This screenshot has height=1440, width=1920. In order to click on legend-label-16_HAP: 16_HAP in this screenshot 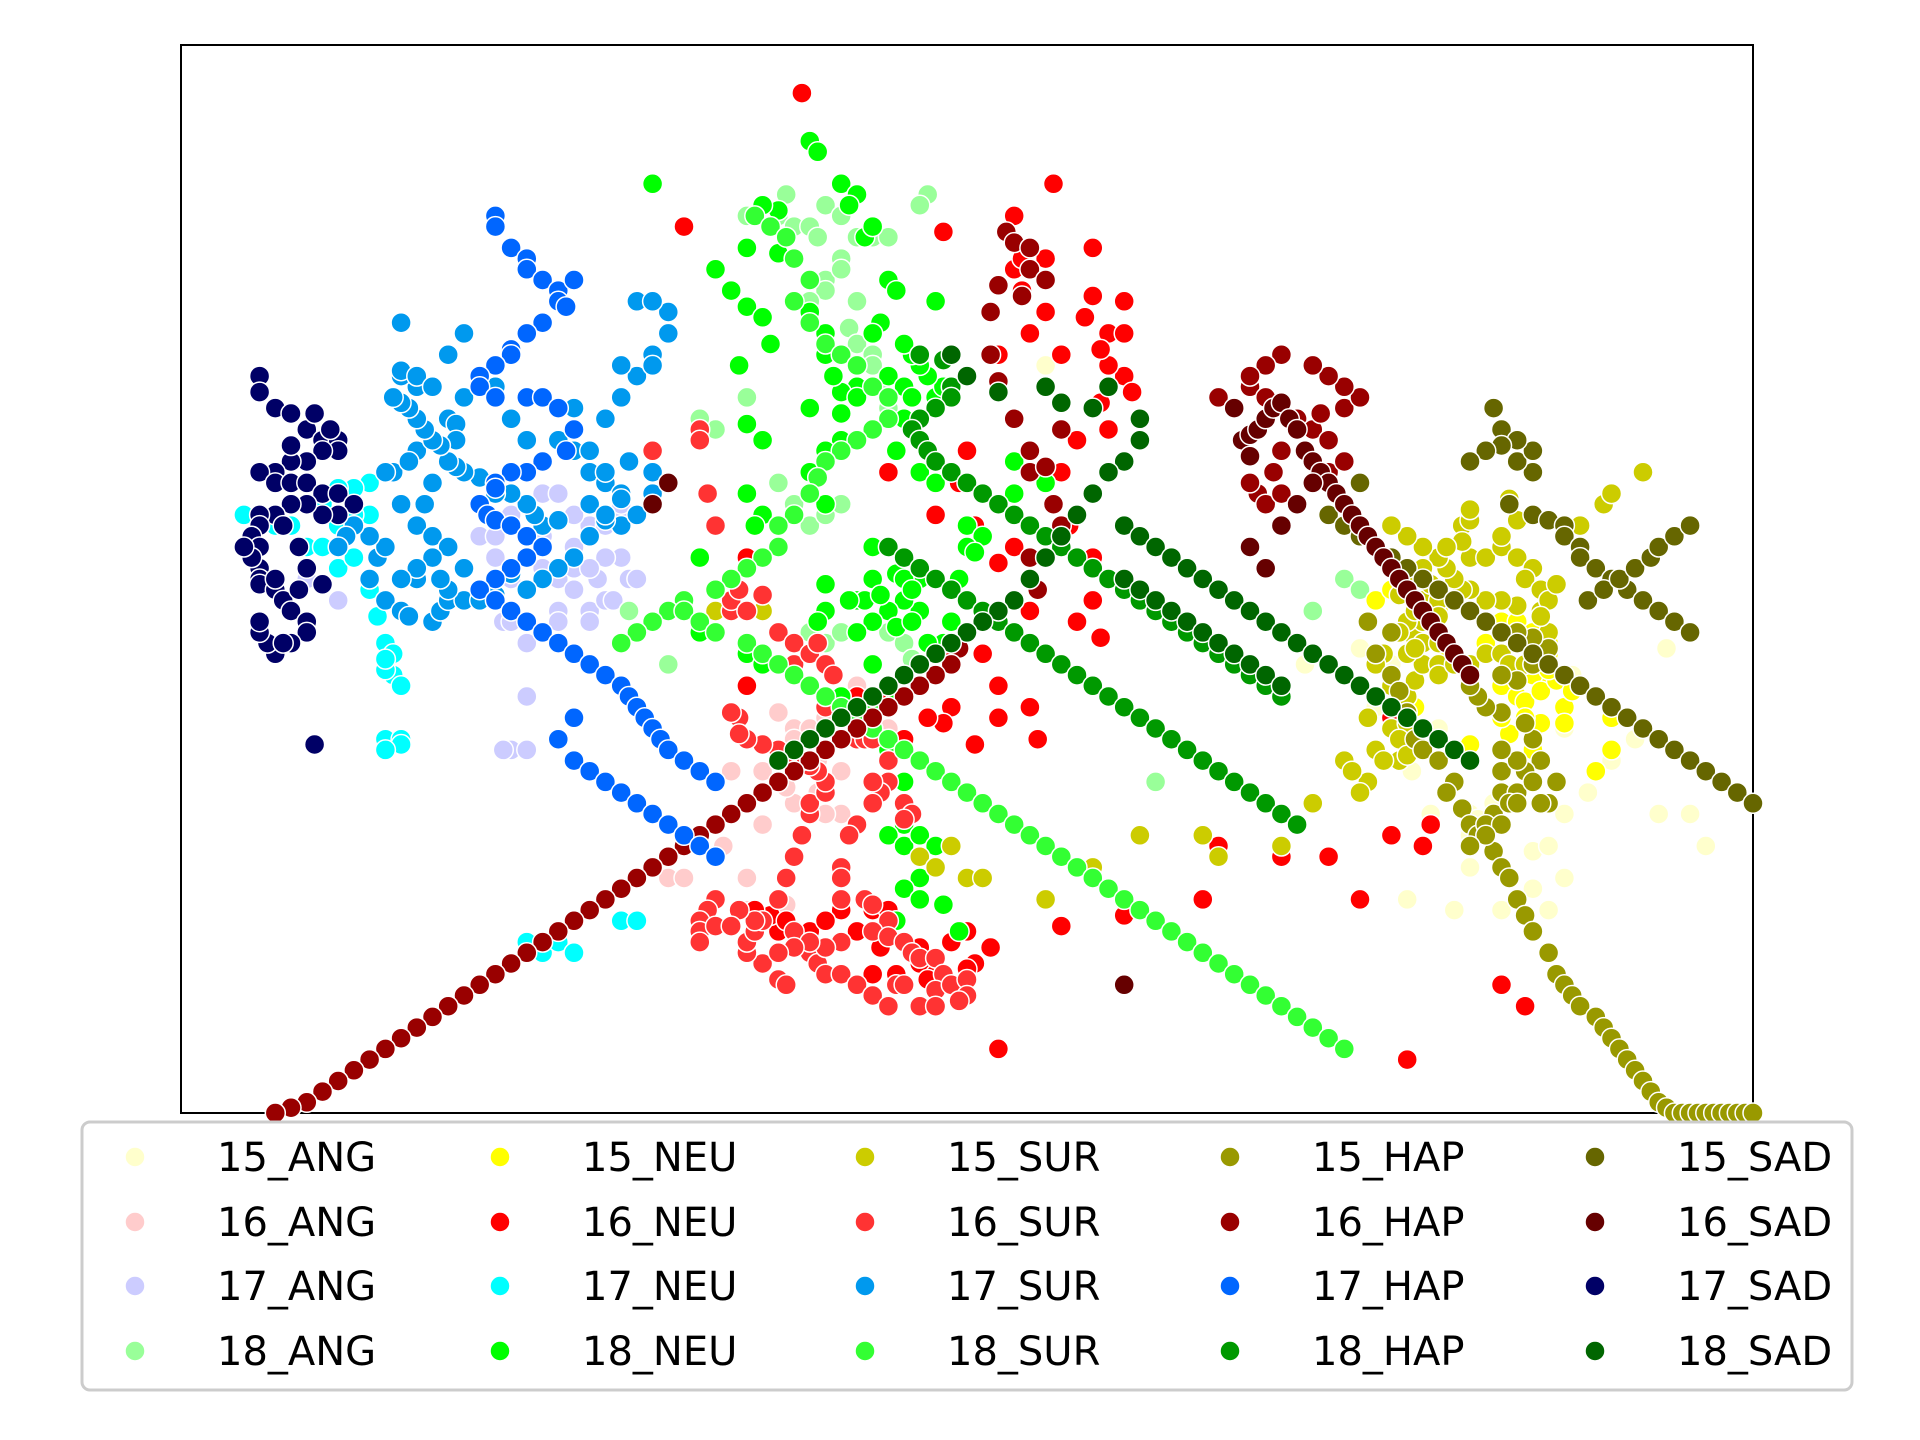, I will do `click(1388, 1223)`.